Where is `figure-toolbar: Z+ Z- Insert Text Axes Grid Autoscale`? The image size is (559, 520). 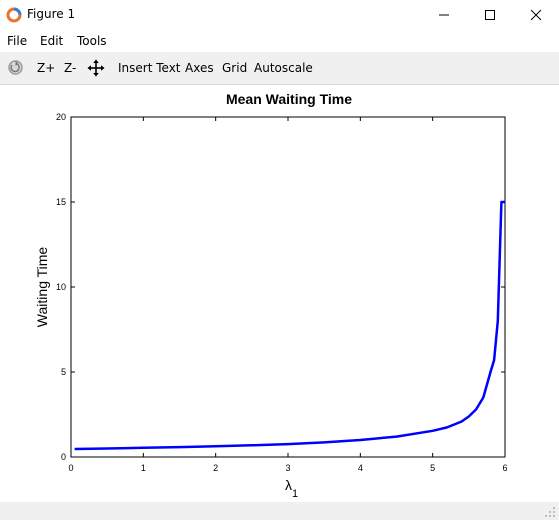 figure-toolbar: Z+ Z- Insert Text Axes Grid Autoscale is located at coordinates (279, 68).